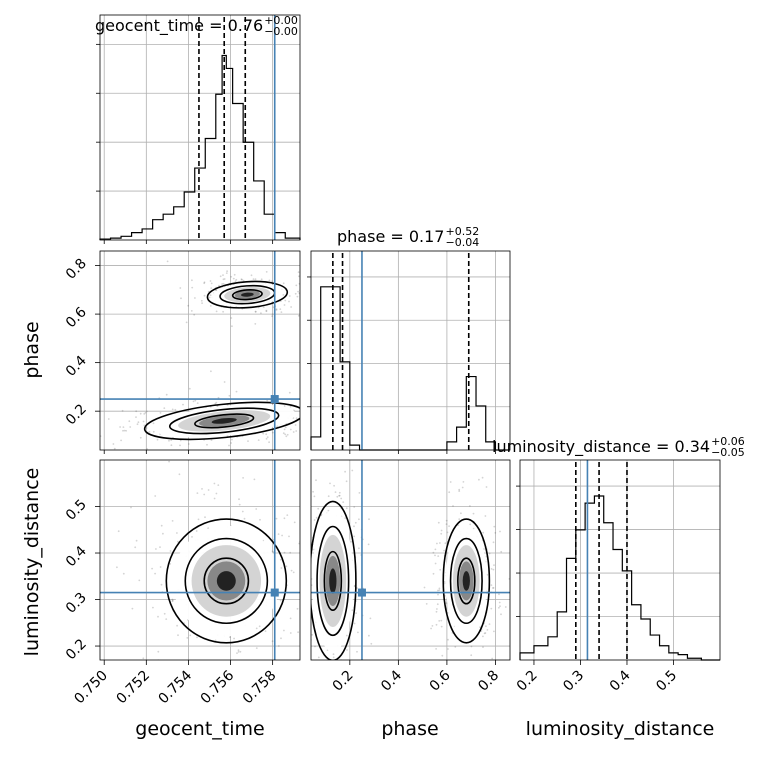  I want to click on x-tick-label: 0.750, so click(91, 688).